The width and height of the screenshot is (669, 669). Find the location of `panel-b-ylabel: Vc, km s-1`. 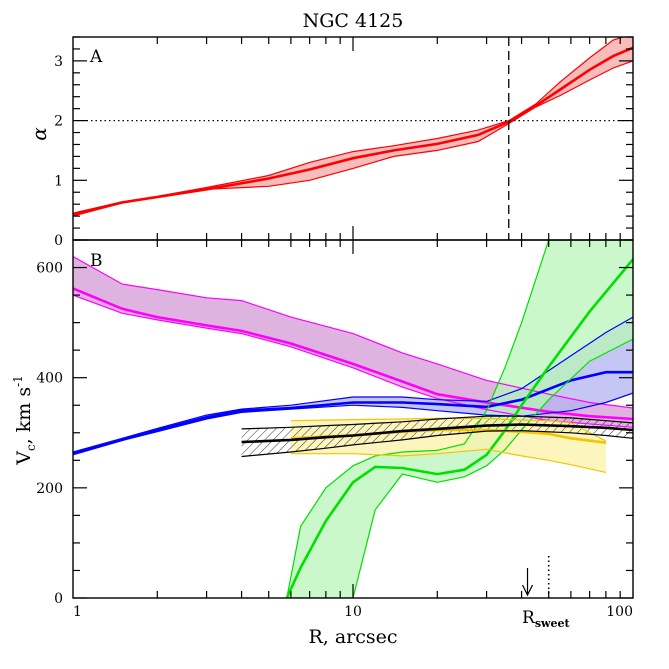

panel-b-ylabel: Vc, km s-1 is located at coordinates (24, 420).